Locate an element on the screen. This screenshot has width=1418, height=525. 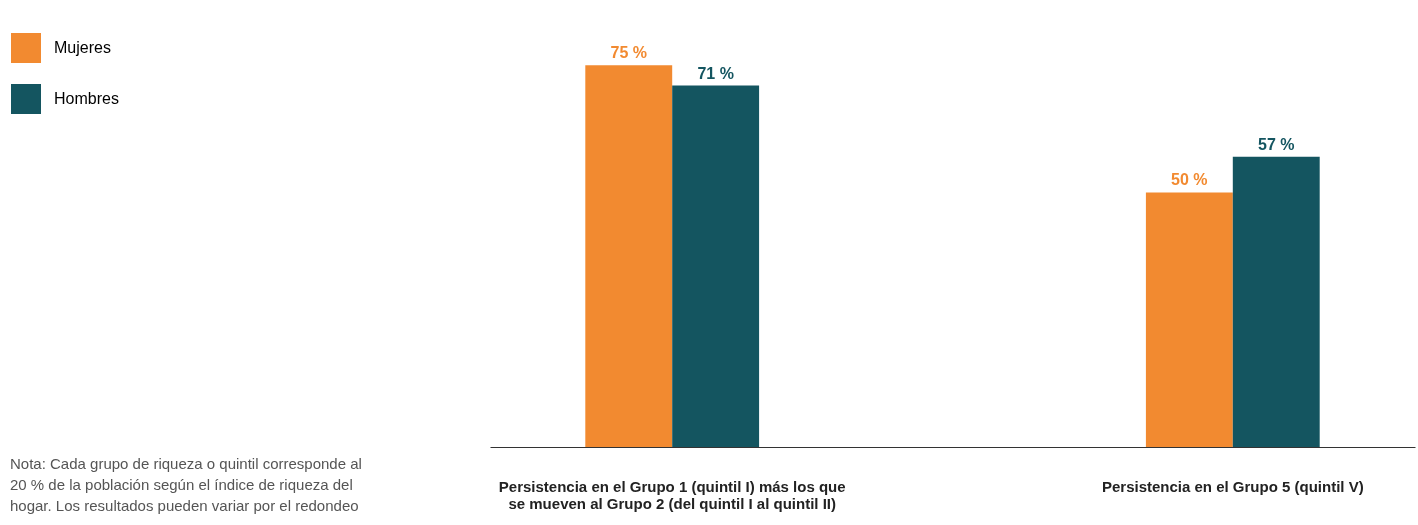
data-label: 75 % is located at coordinates (628, 53).